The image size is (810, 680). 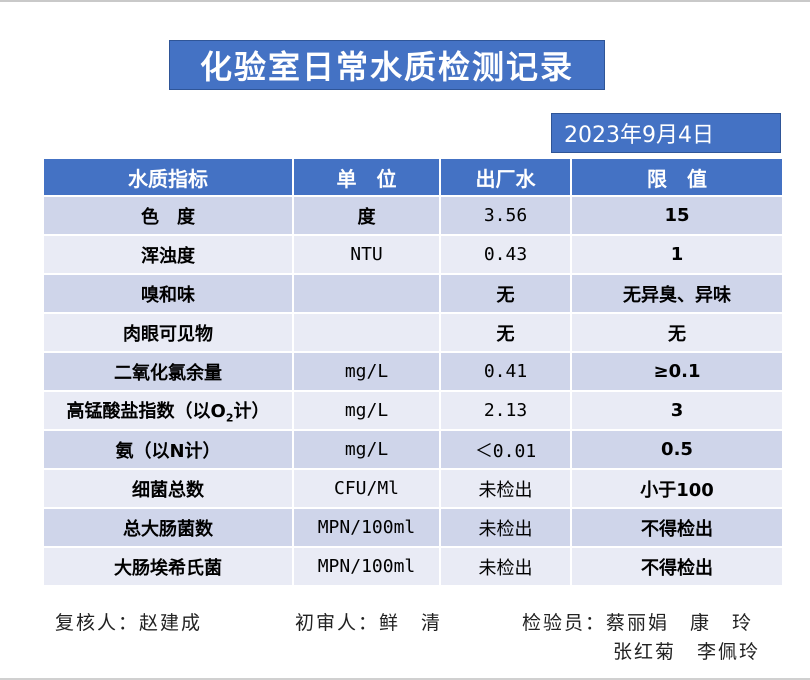 What do you see at coordinates (405, 1) in the screenshot?
I see `top-border` at bounding box center [405, 1].